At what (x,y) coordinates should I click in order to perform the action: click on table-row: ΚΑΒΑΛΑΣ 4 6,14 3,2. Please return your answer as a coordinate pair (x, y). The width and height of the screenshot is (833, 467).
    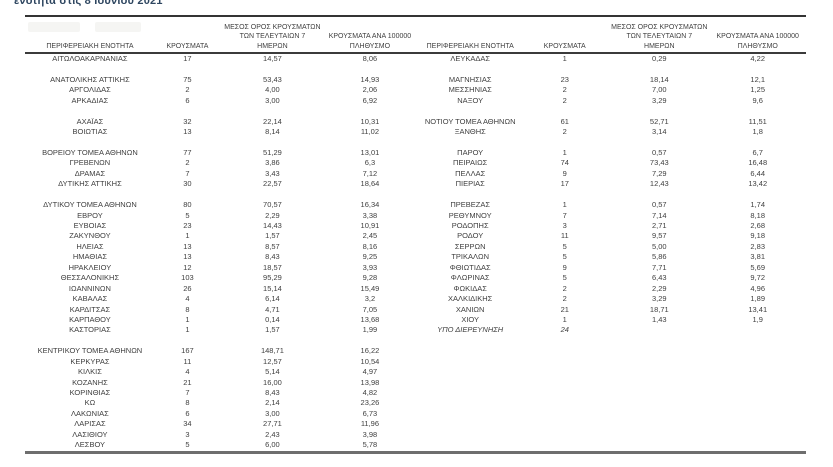
    Looking at the image, I should click on (220, 299).